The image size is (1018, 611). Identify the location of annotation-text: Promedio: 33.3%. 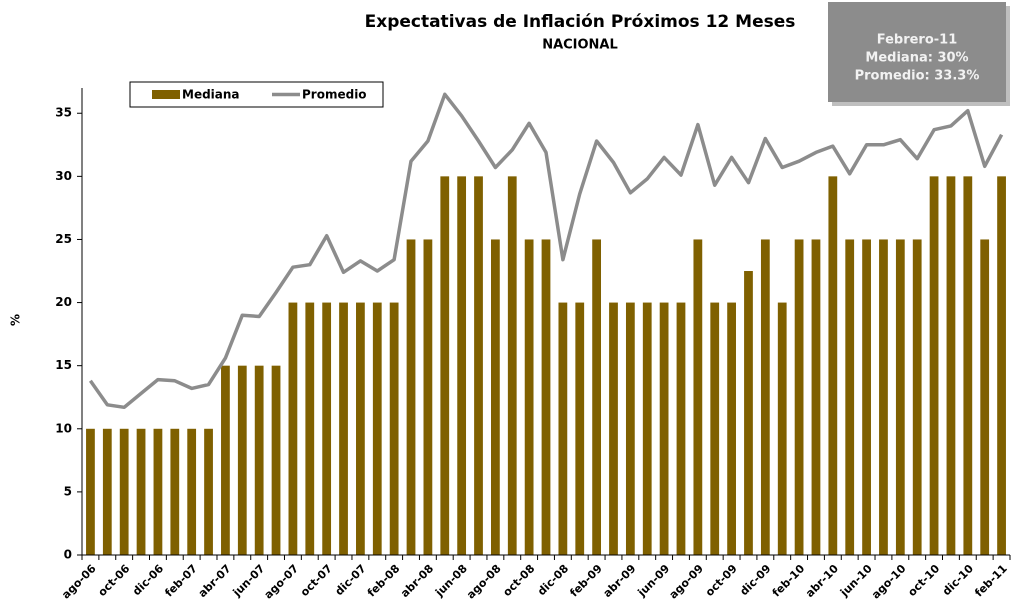
(917, 76).